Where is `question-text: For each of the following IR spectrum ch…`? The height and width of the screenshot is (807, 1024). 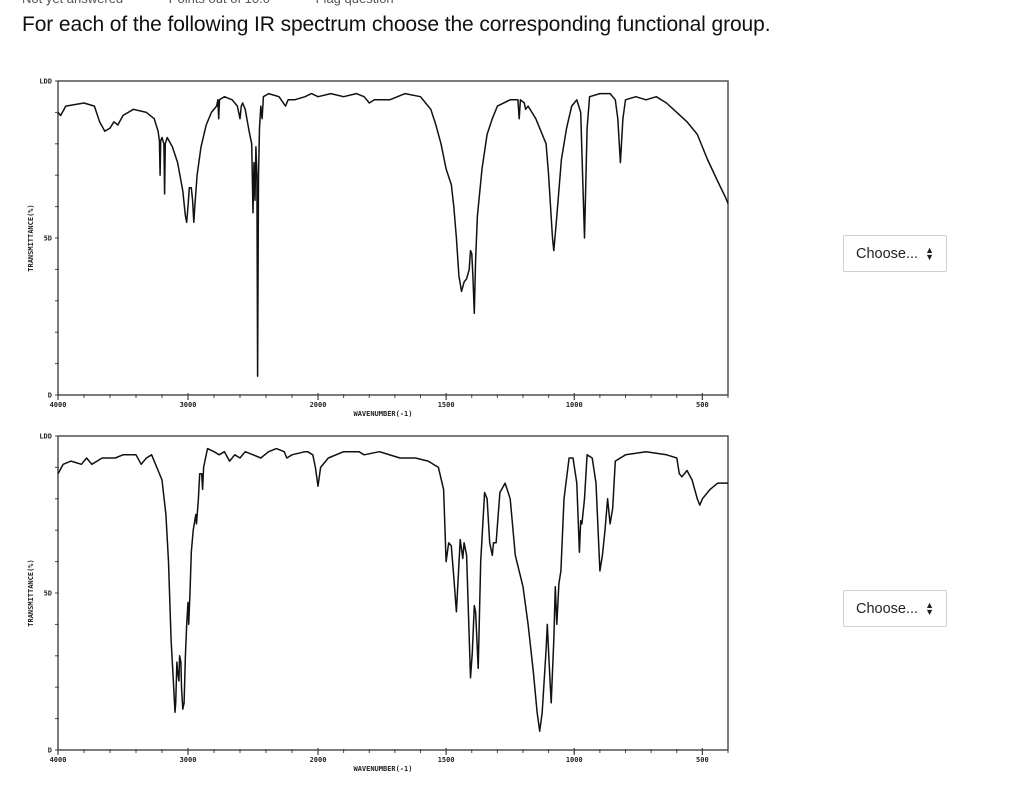 question-text: For each of the following IR spectrum ch… is located at coordinates (396, 24).